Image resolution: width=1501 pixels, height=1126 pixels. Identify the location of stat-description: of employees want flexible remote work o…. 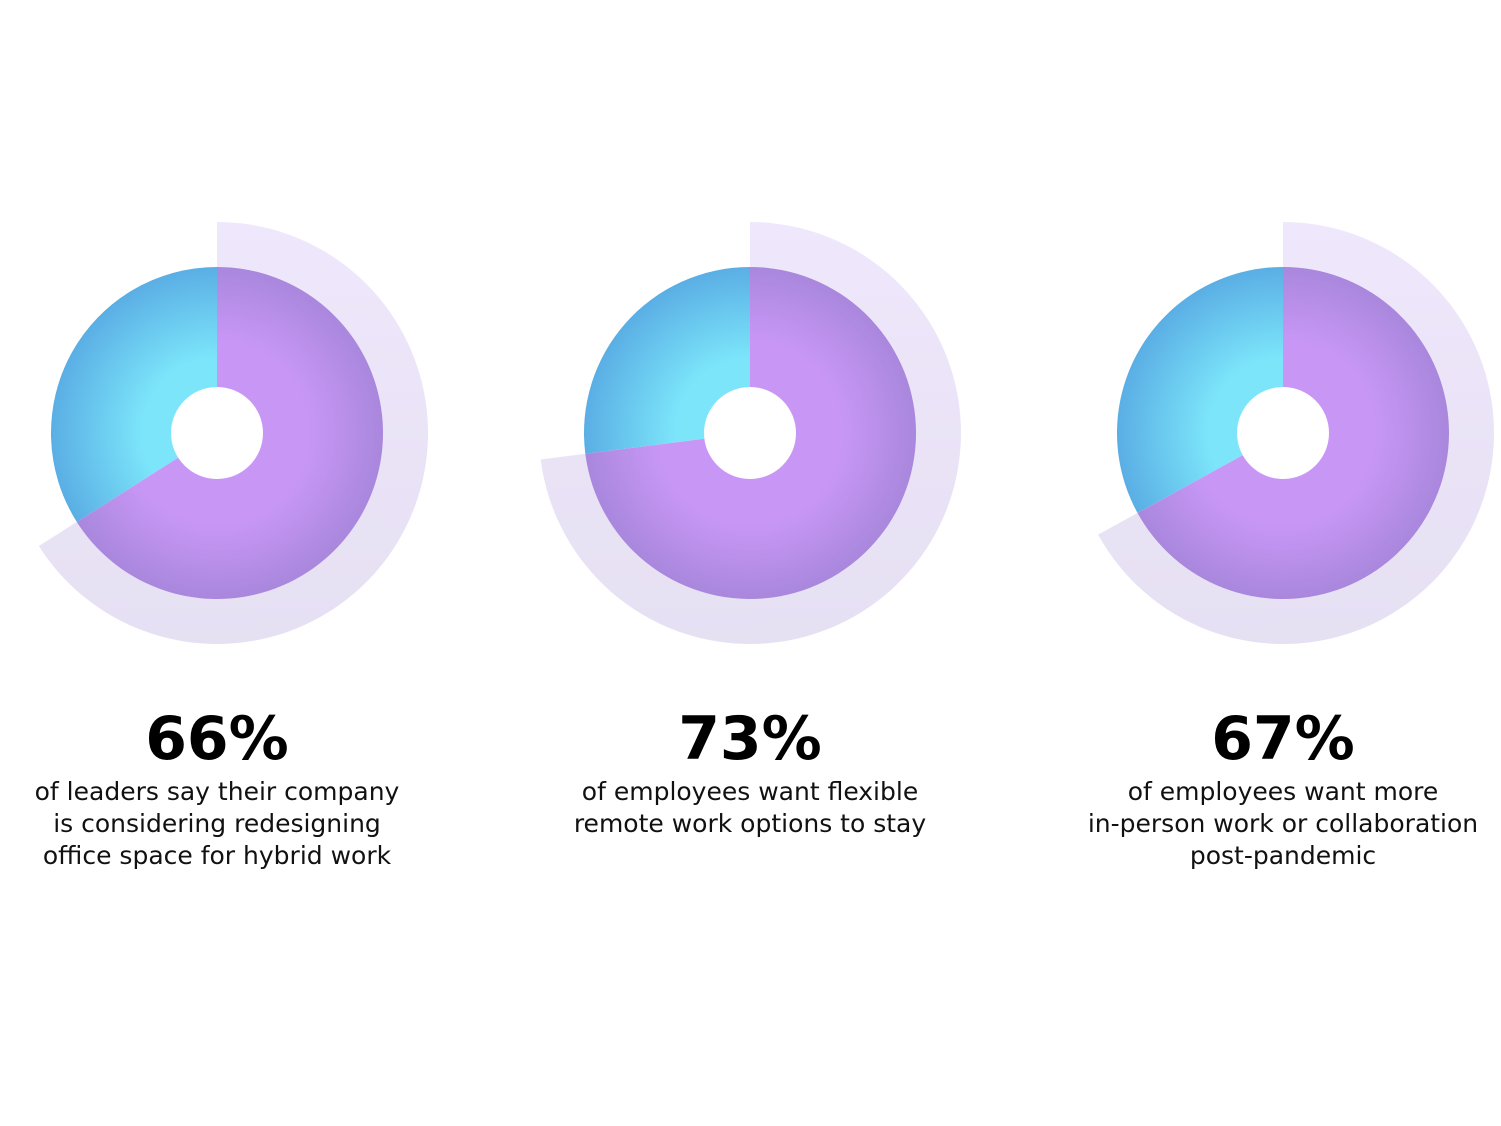
(750, 808).